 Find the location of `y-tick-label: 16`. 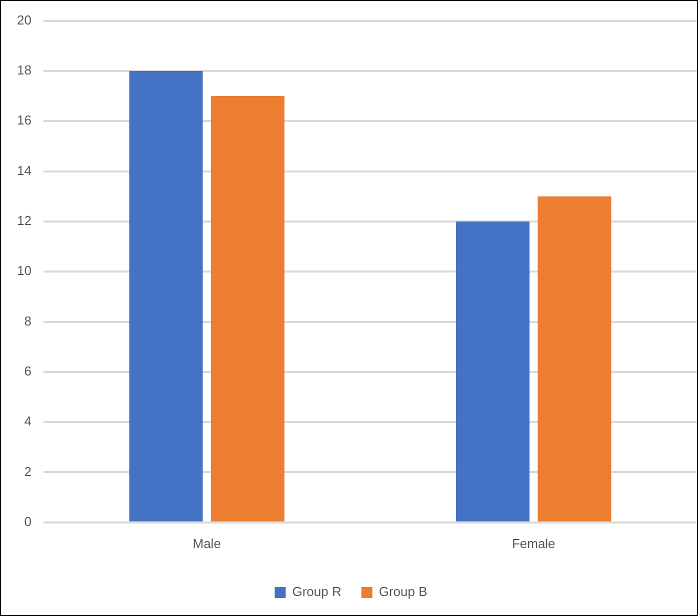

y-tick-label: 16 is located at coordinates (24, 120).